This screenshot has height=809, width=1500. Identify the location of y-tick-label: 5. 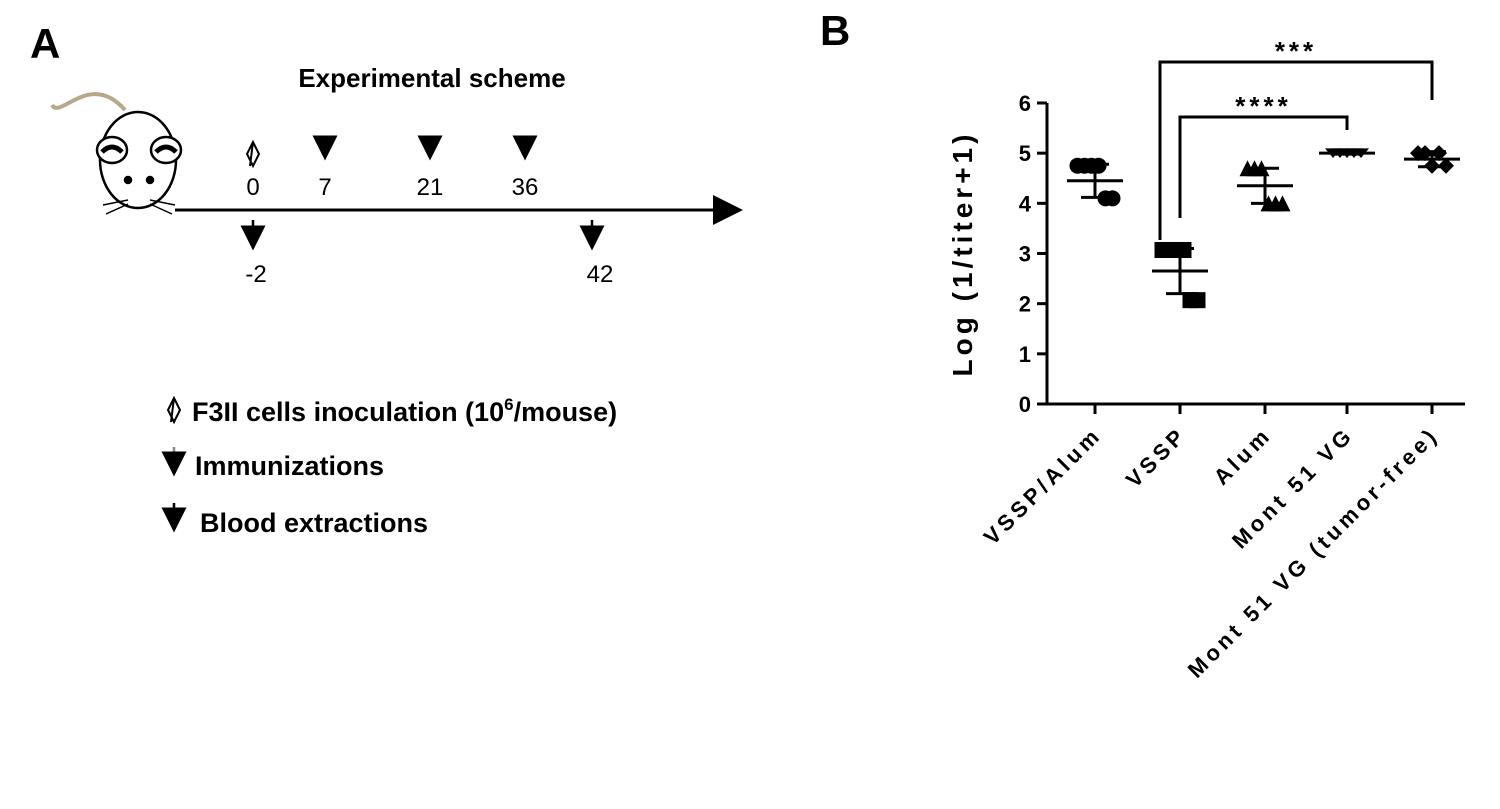
(1025, 153).